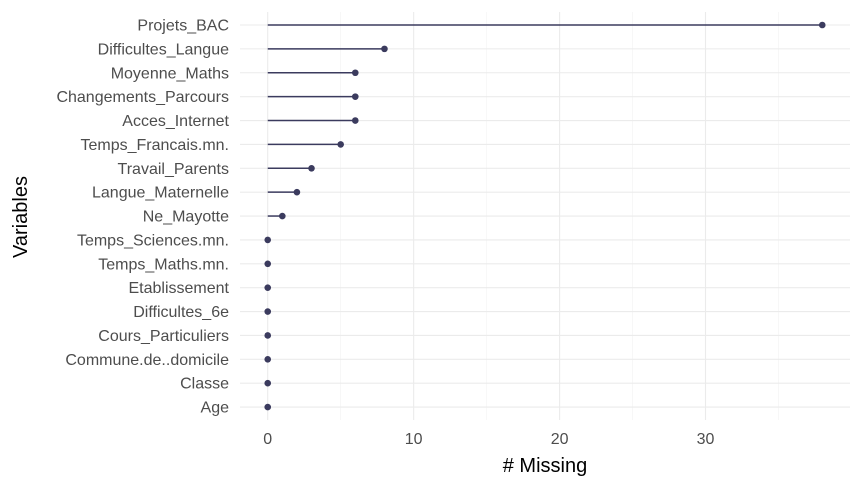 This screenshot has height=487, width=861. Describe the element at coordinates (163, 336) in the screenshot. I see `y-tick-label: Cours_Particuliers` at that location.